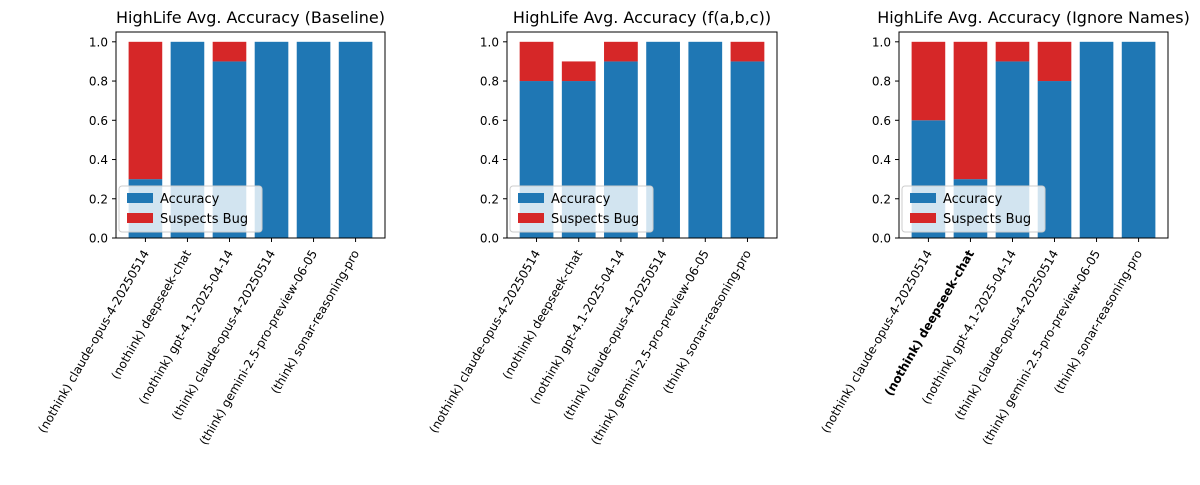 This screenshot has width=1200, height=485. Describe the element at coordinates (642, 17) in the screenshot. I see `chart-title: HighLife Avg. Accuracy (f(a,b,c))` at that location.